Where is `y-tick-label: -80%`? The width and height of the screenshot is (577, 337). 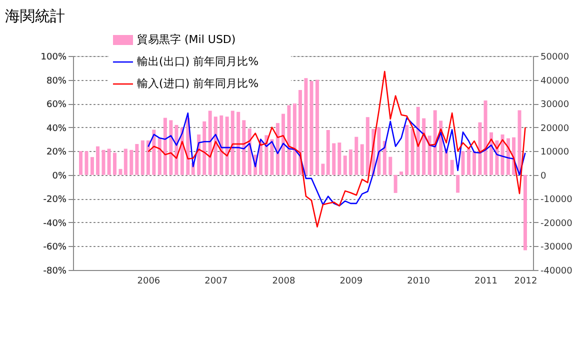 y-tick-label: -80% is located at coordinates (55, 271).